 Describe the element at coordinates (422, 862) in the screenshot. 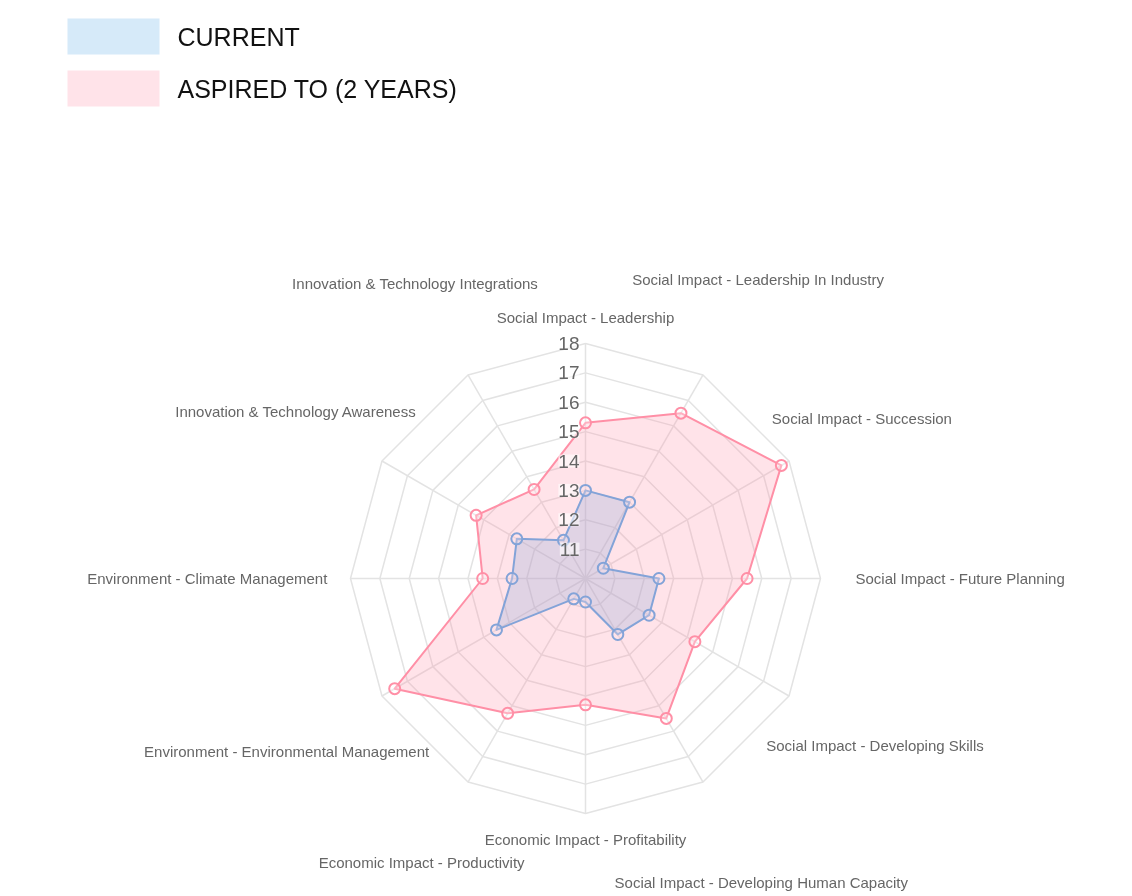

I see `spoke-label: Economic Impact - Productivity` at that location.